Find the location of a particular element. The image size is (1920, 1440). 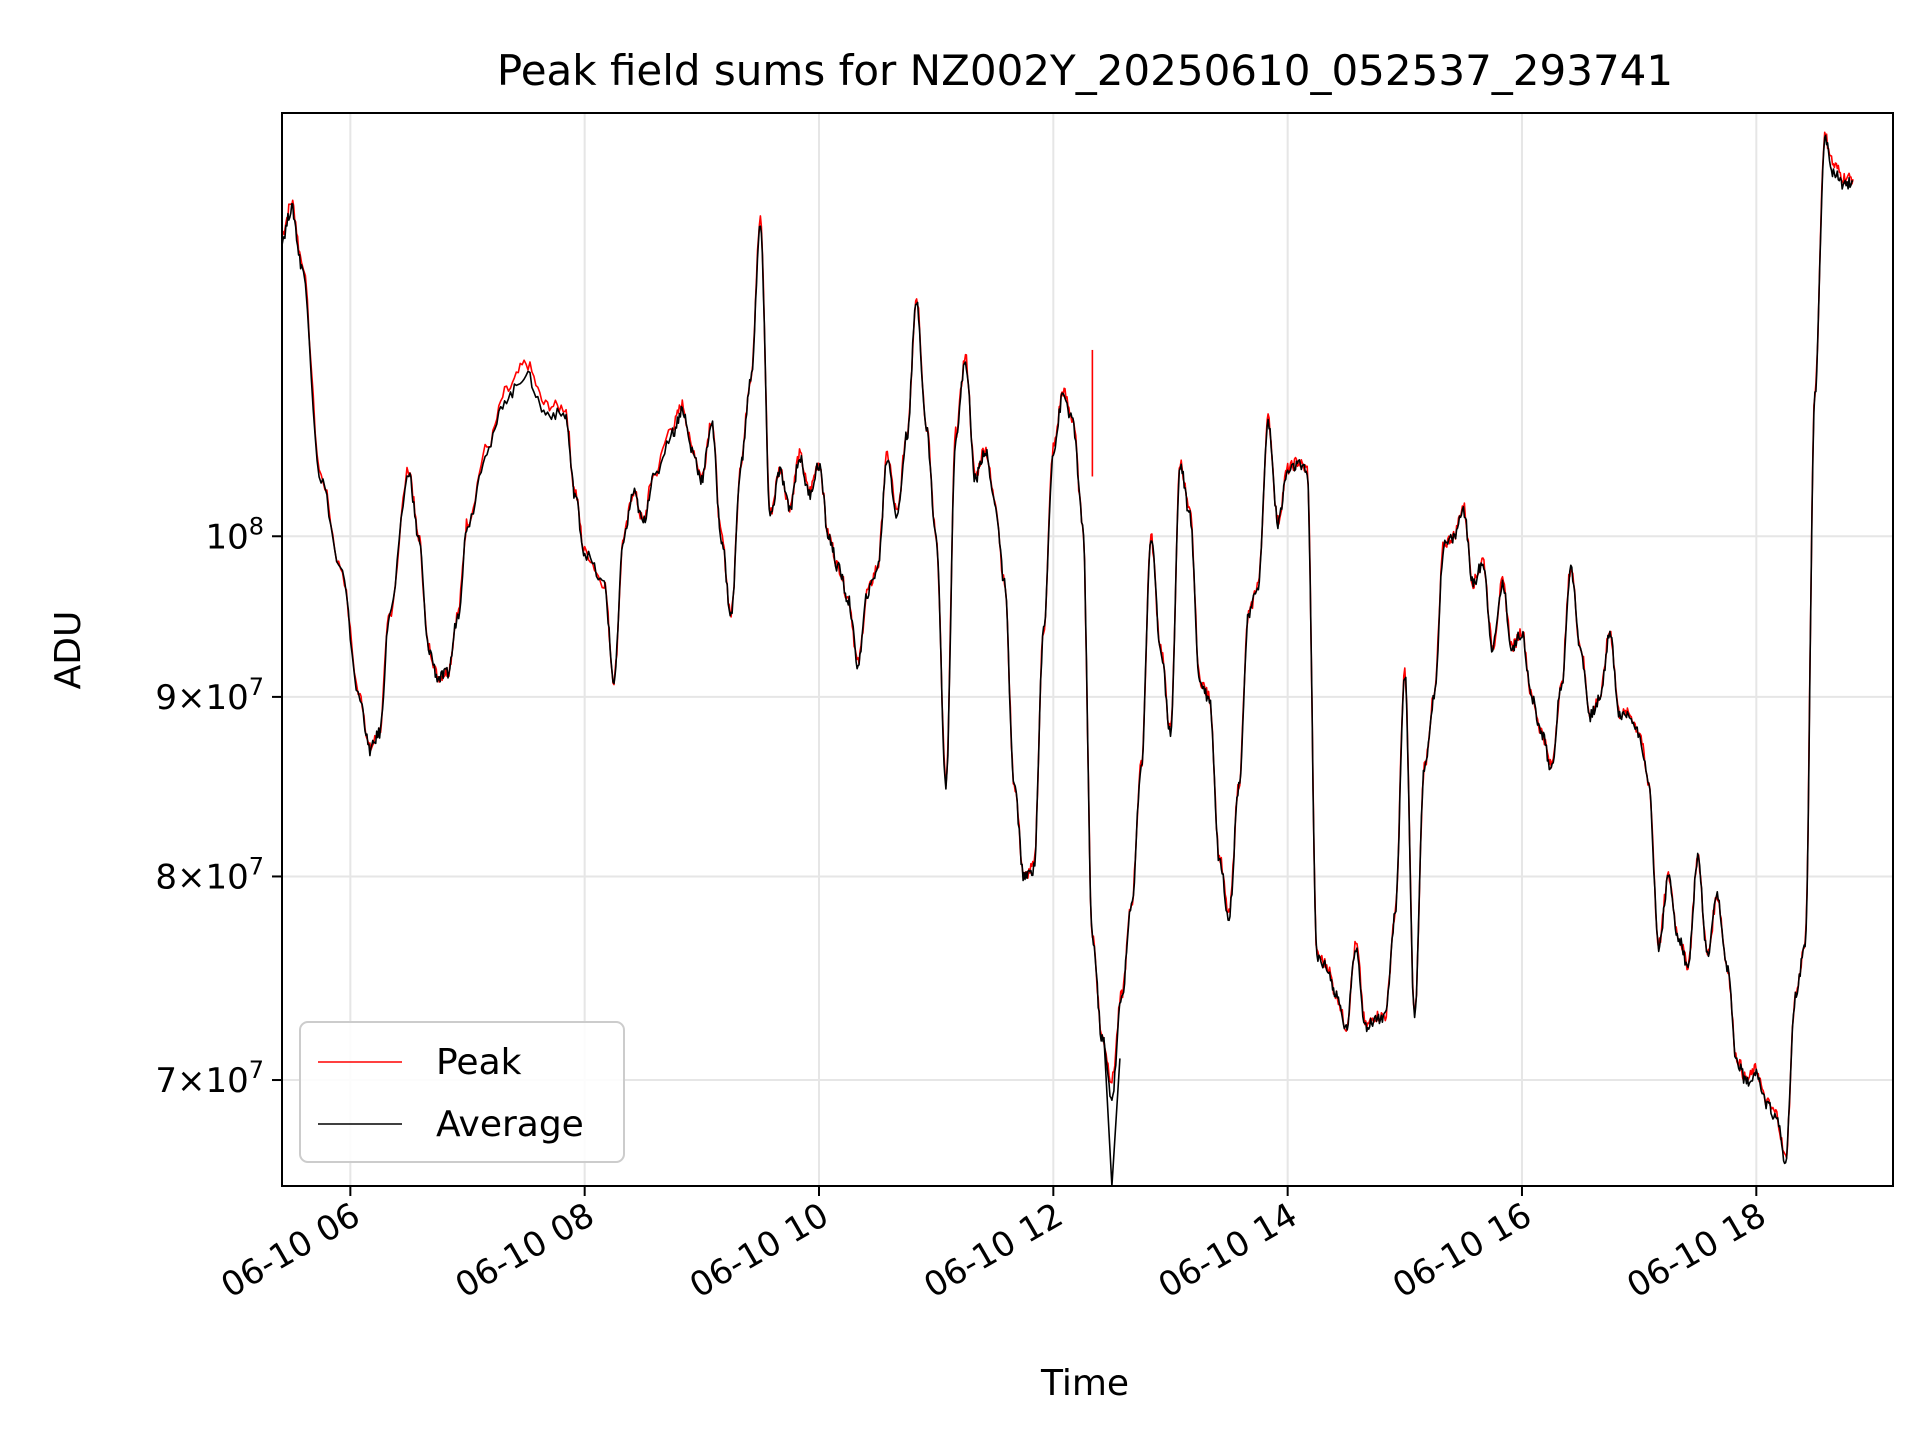

y-tick-label: 108 is located at coordinates (234, 534).